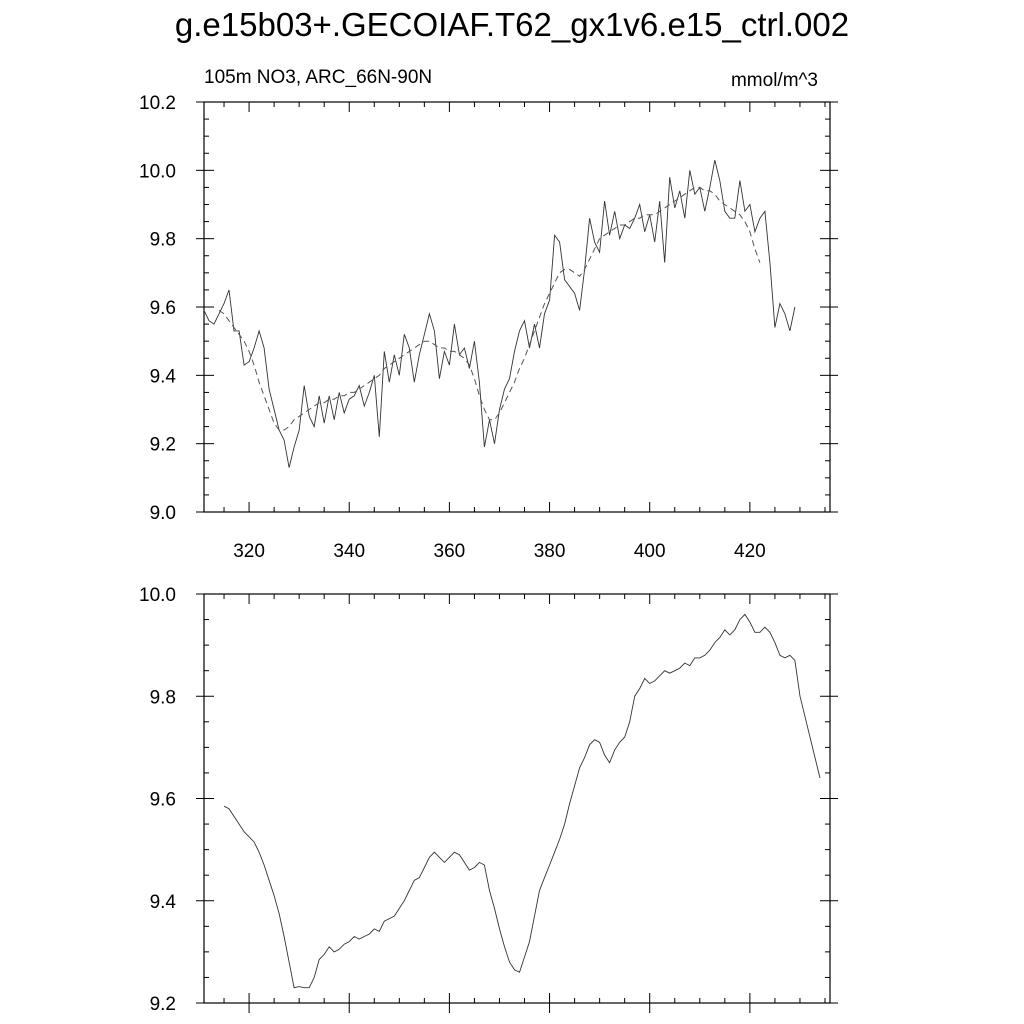 This screenshot has height=1024, width=1024. What do you see at coordinates (163, 445) in the screenshot?
I see `top-y-tick-label: 9.2` at bounding box center [163, 445].